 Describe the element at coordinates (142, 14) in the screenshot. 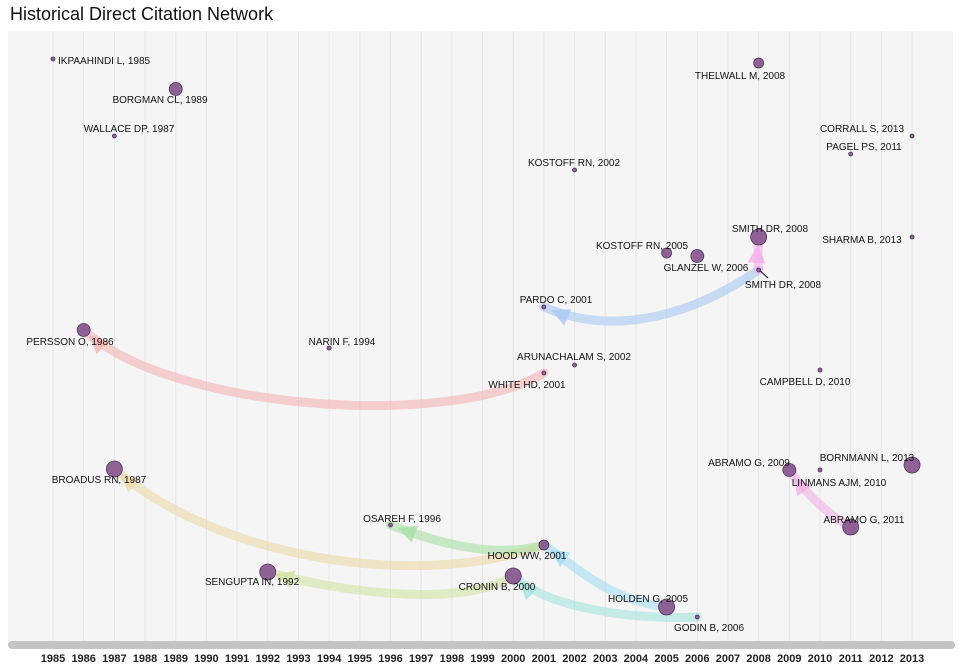

I see `chart-title: Historical Direct Citation Network` at that location.